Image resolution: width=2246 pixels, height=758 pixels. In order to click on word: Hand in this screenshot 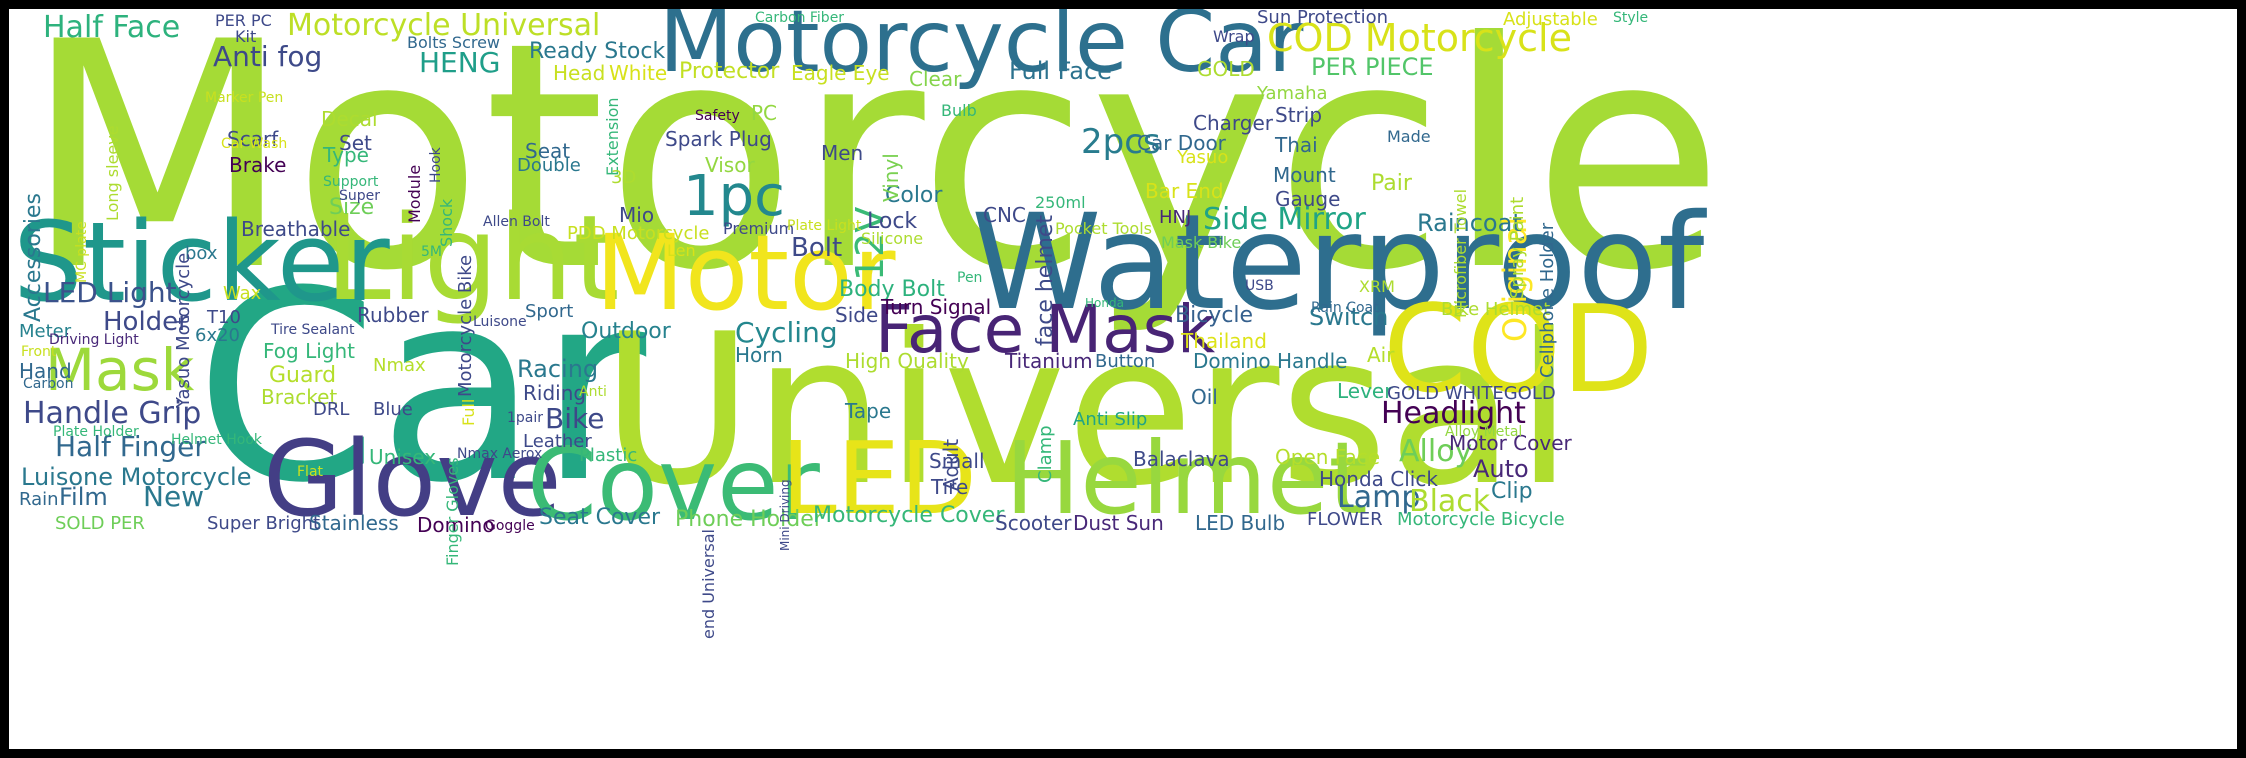, I will do `click(45, 371)`.